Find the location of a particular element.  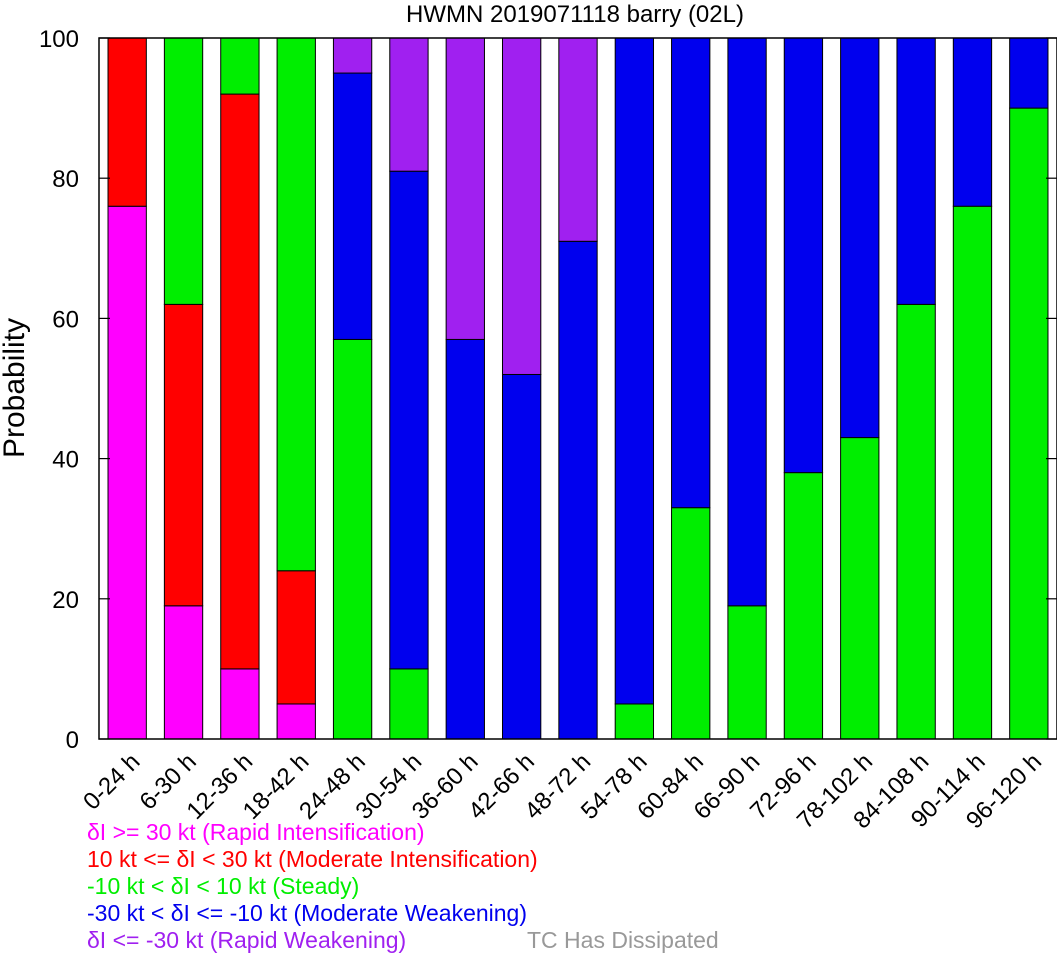

y-tick-label: 40 is located at coordinates (65, 460).